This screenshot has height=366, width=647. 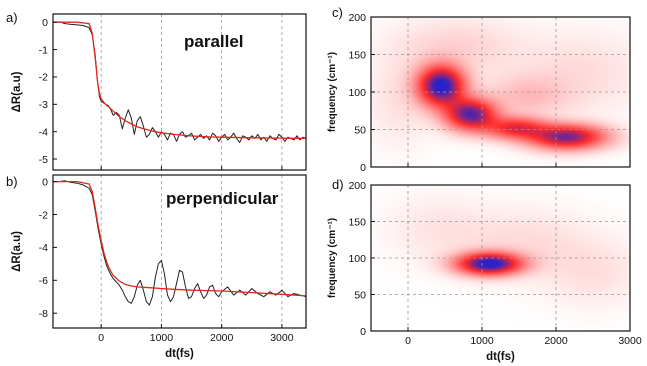 What do you see at coordinates (43, 105) in the screenshot?
I see `y-tick-label: -3` at bounding box center [43, 105].